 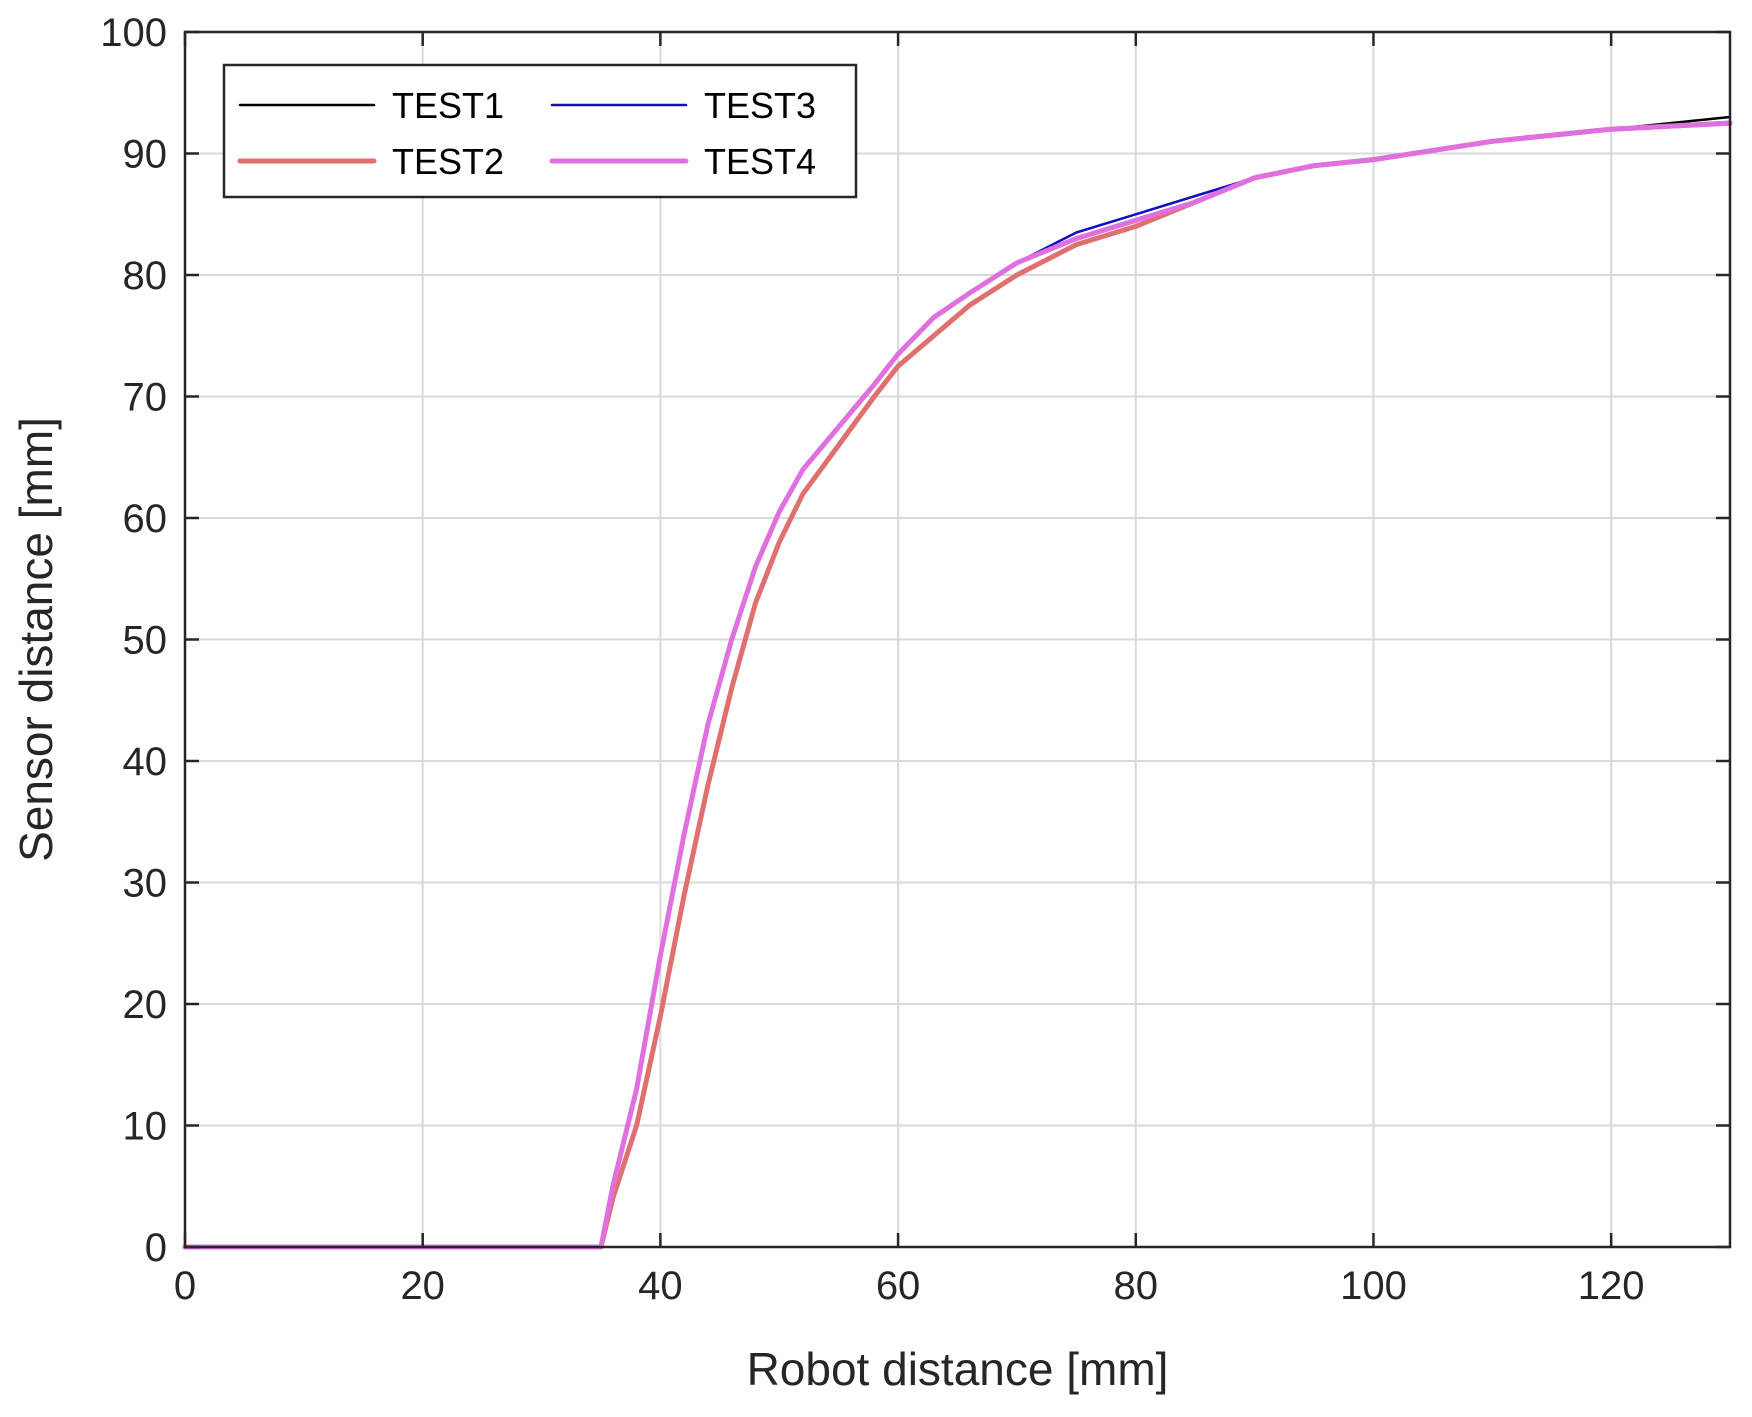 I want to click on y-tick-label: 10, so click(x=145, y=1127).